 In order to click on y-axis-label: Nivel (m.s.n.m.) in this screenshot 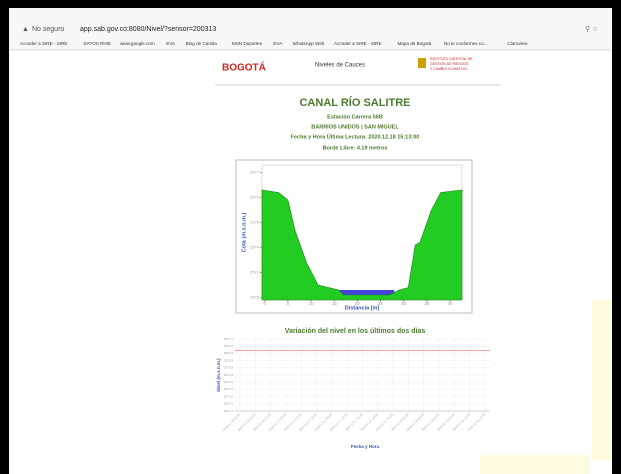, I will do `click(218, 375)`.